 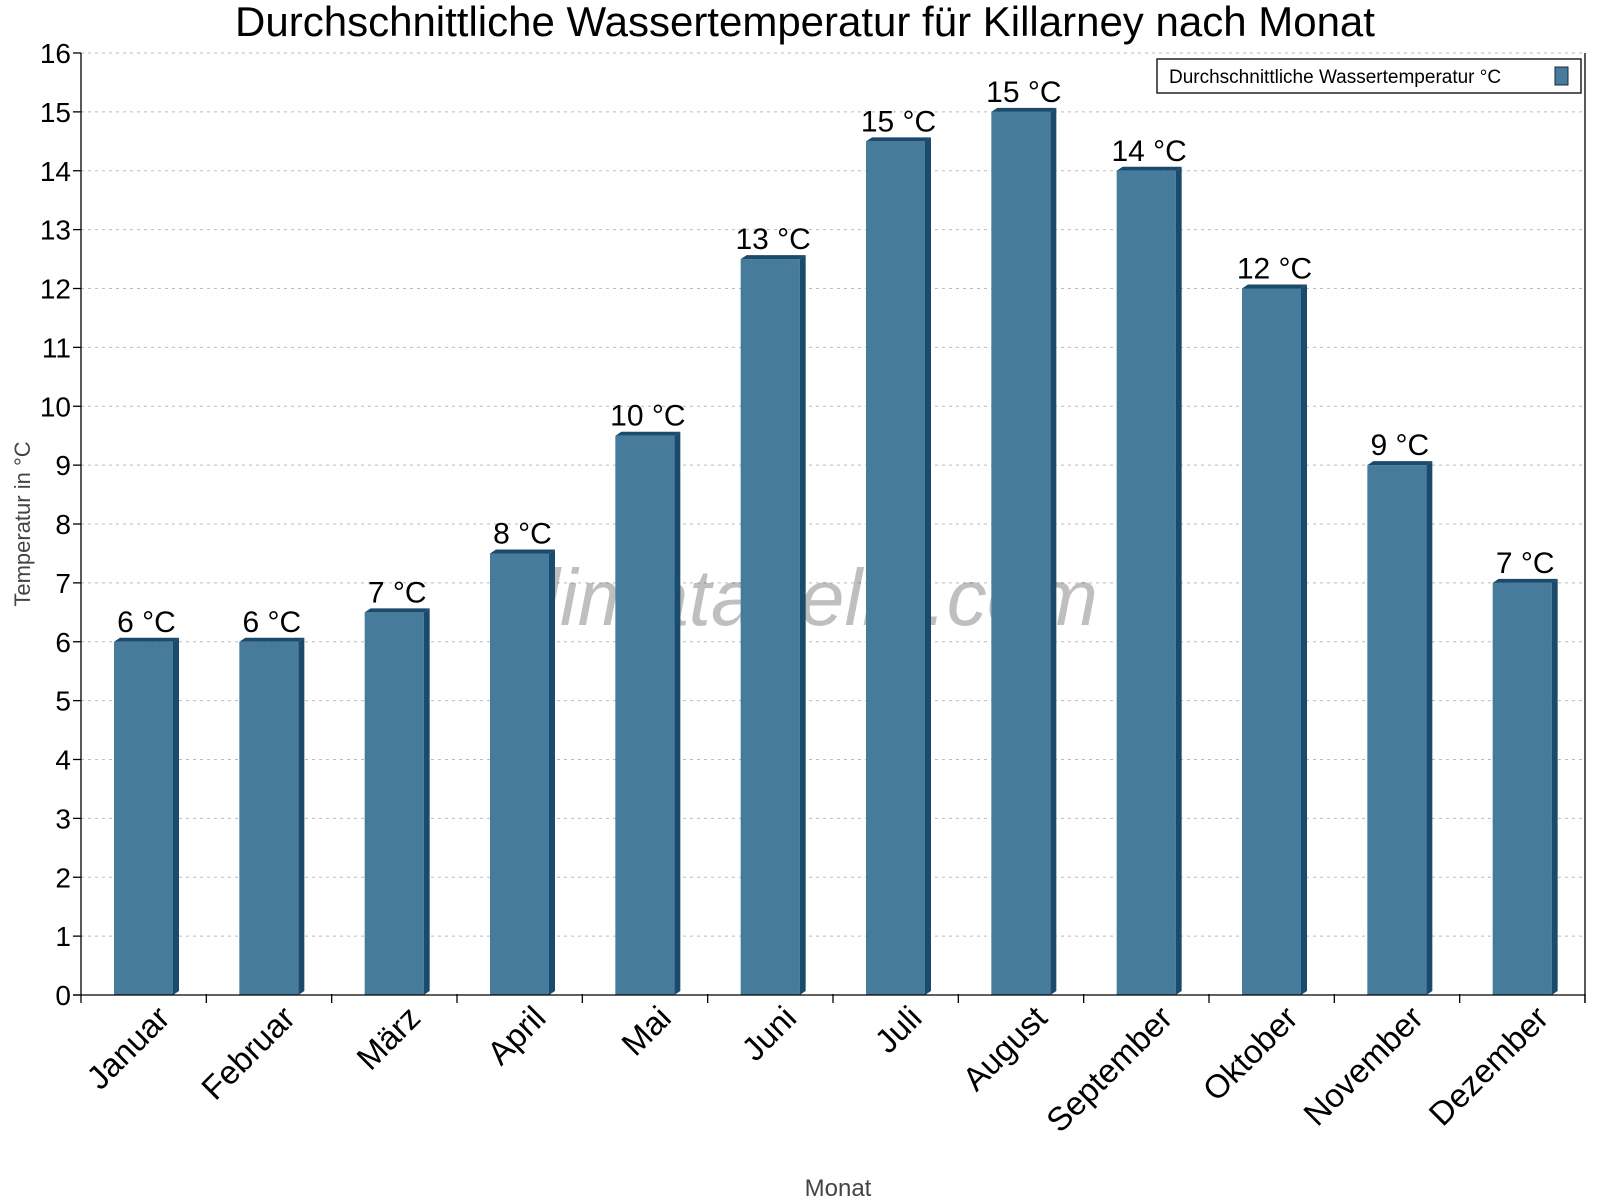 I want to click on y-tick-label: 6, so click(x=63, y=642).